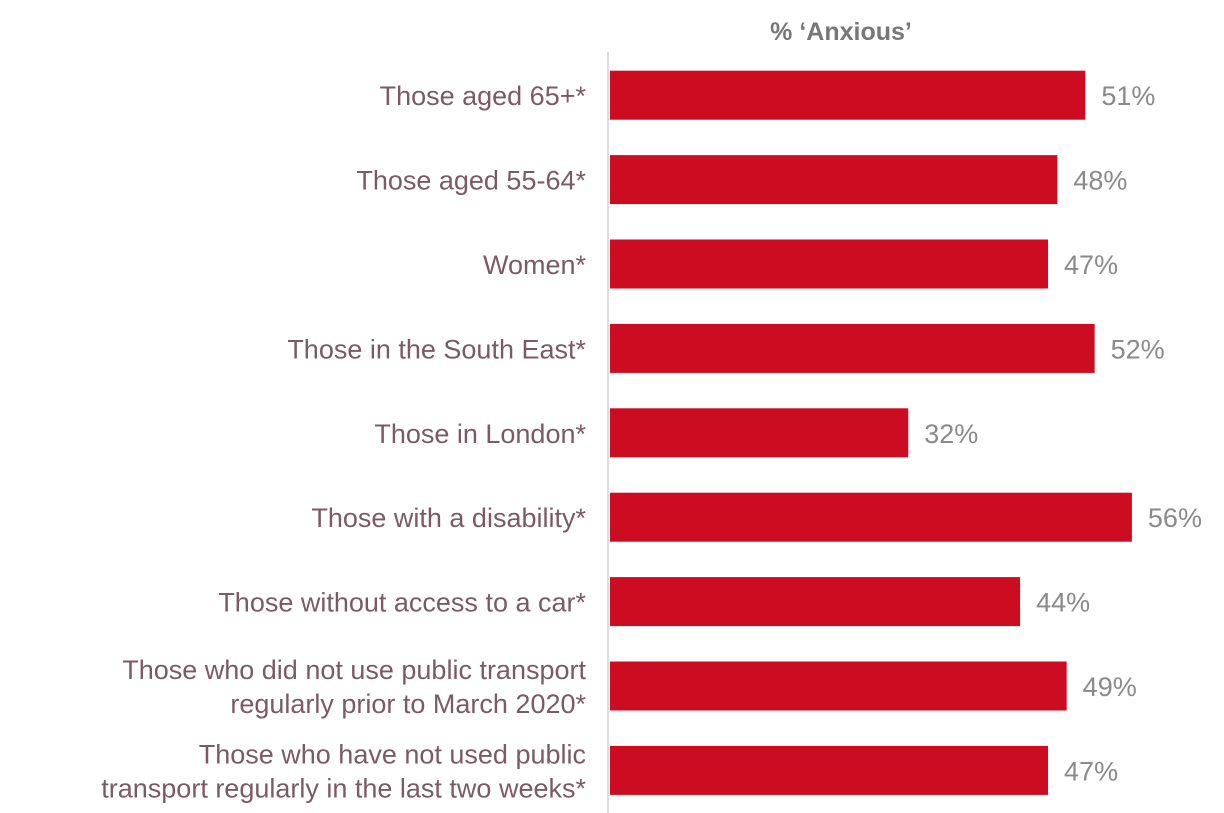 The width and height of the screenshot is (1224, 813). I want to click on bar-value-label: 52%, so click(1138, 349).